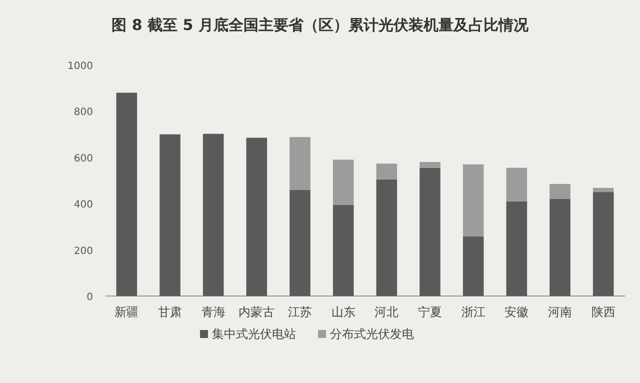 The width and height of the screenshot is (640, 383). What do you see at coordinates (126, 312) in the screenshot?
I see `x-tick-label: 新疆` at bounding box center [126, 312].